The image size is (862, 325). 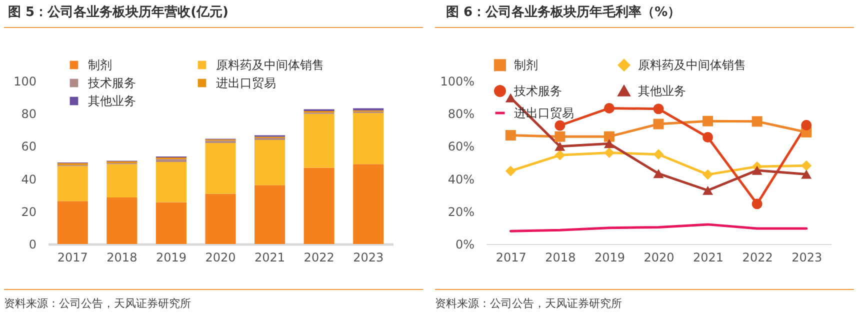 I want to click on y-tick-label: 20, so click(x=28, y=211).